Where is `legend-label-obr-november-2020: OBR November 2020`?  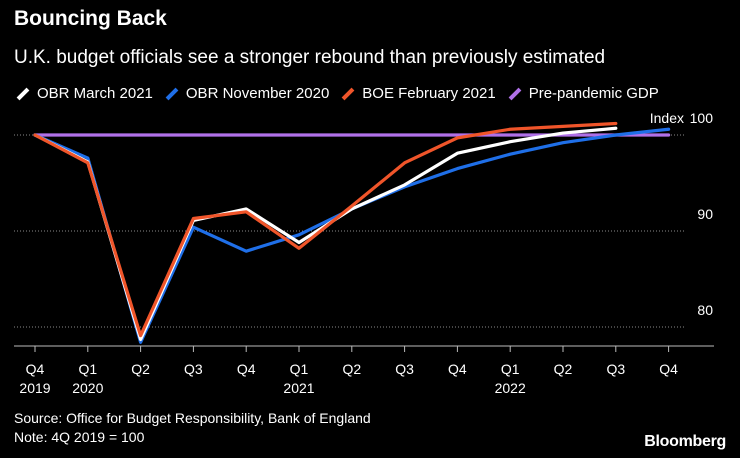 legend-label-obr-november-2020: OBR November 2020 is located at coordinates (257, 93).